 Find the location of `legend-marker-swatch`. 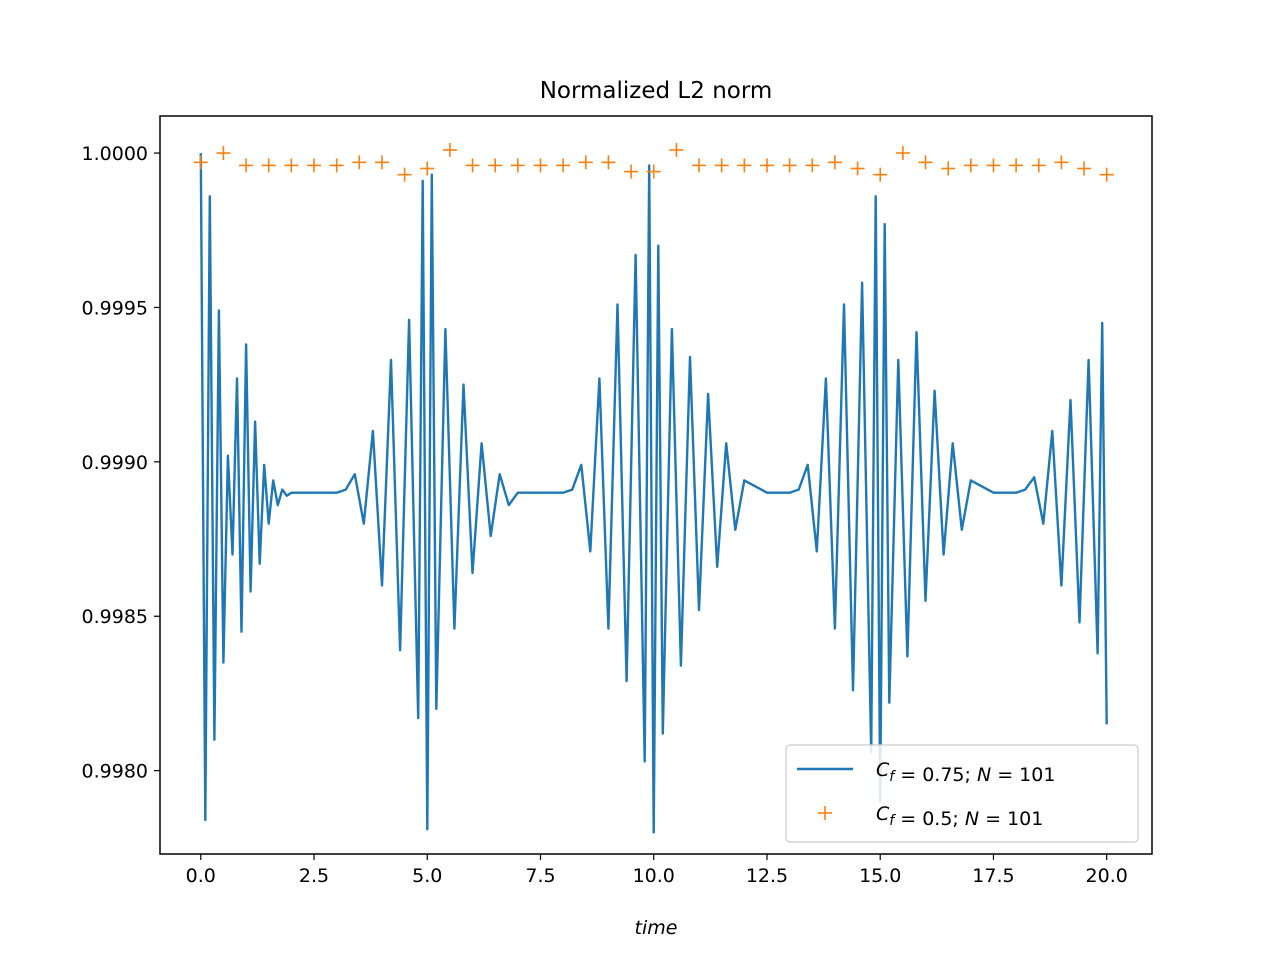

legend-marker-swatch is located at coordinates (825, 813).